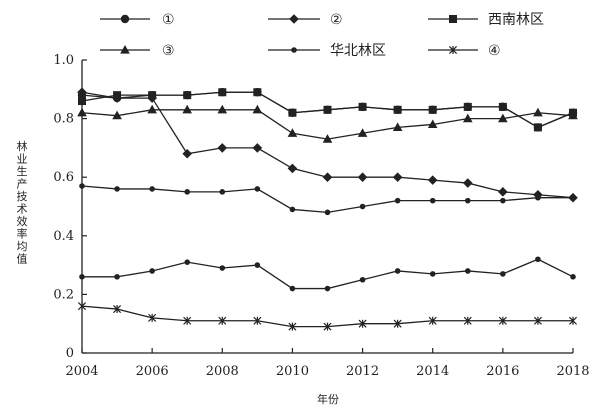  I want to click on legend-label: 华北林区, so click(358, 51).